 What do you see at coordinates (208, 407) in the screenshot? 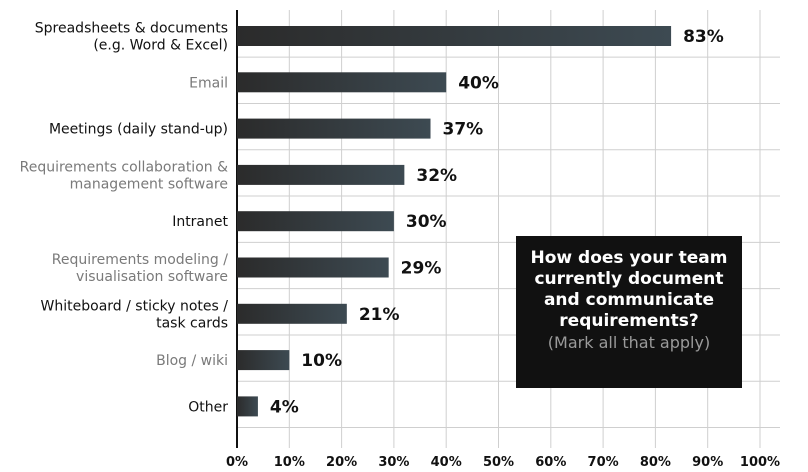
I see `category-label: Other` at bounding box center [208, 407].